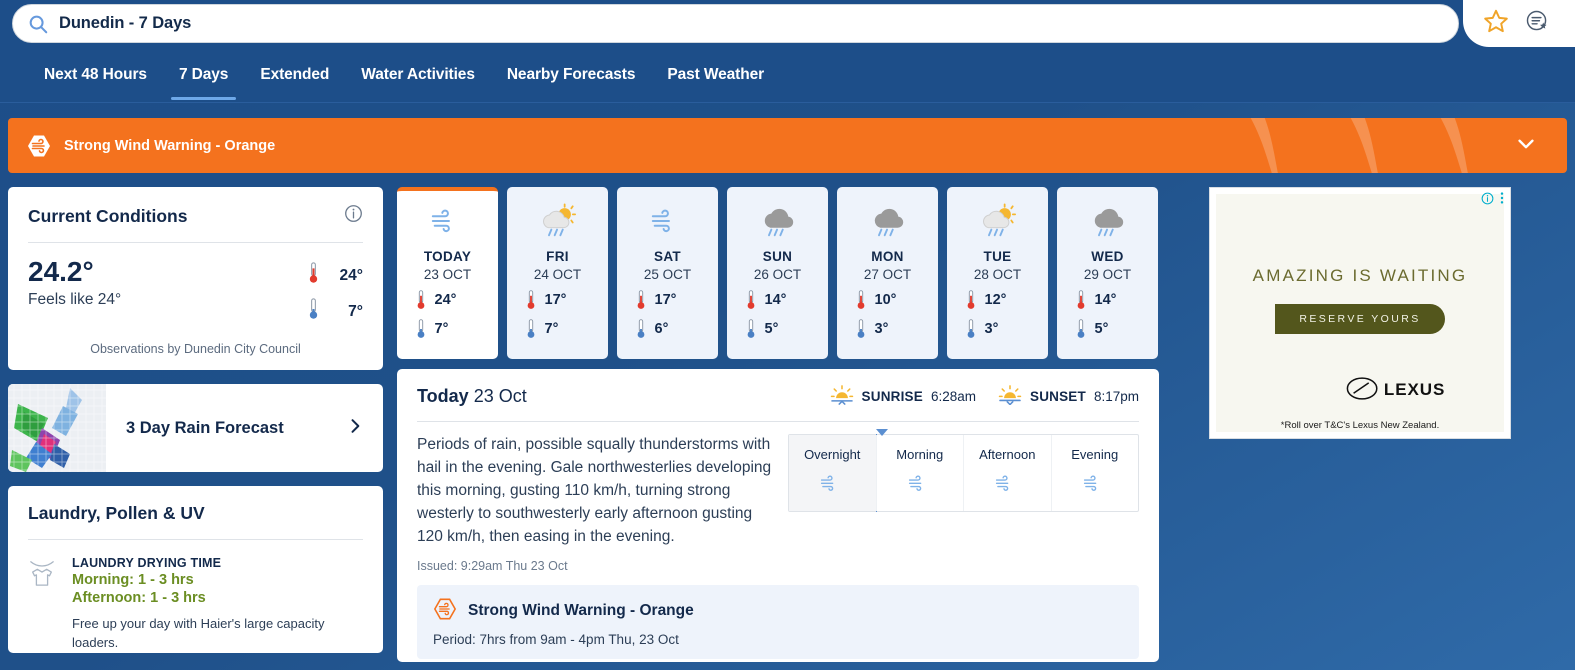 This screenshot has height=670, width=1575. Describe the element at coordinates (1502, 200) in the screenshot. I see `ad-options-icon` at that location.